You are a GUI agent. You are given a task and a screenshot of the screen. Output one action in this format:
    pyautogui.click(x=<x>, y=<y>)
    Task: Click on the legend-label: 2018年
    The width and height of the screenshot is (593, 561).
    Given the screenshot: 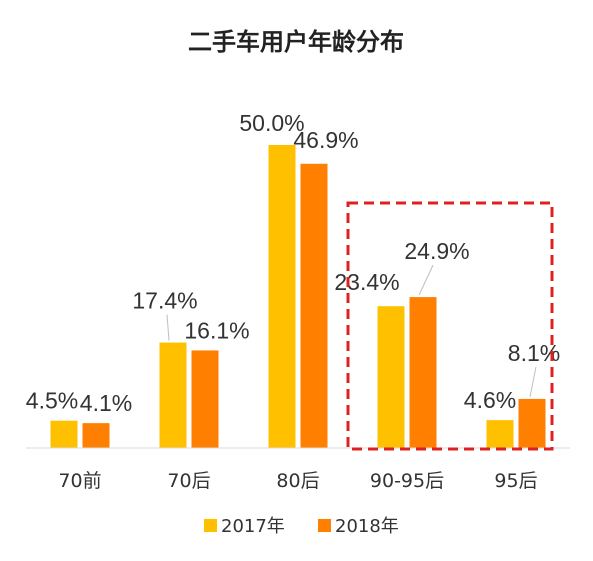 What is the action you would take?
    pyautogui.click(x=367, y=526)
    